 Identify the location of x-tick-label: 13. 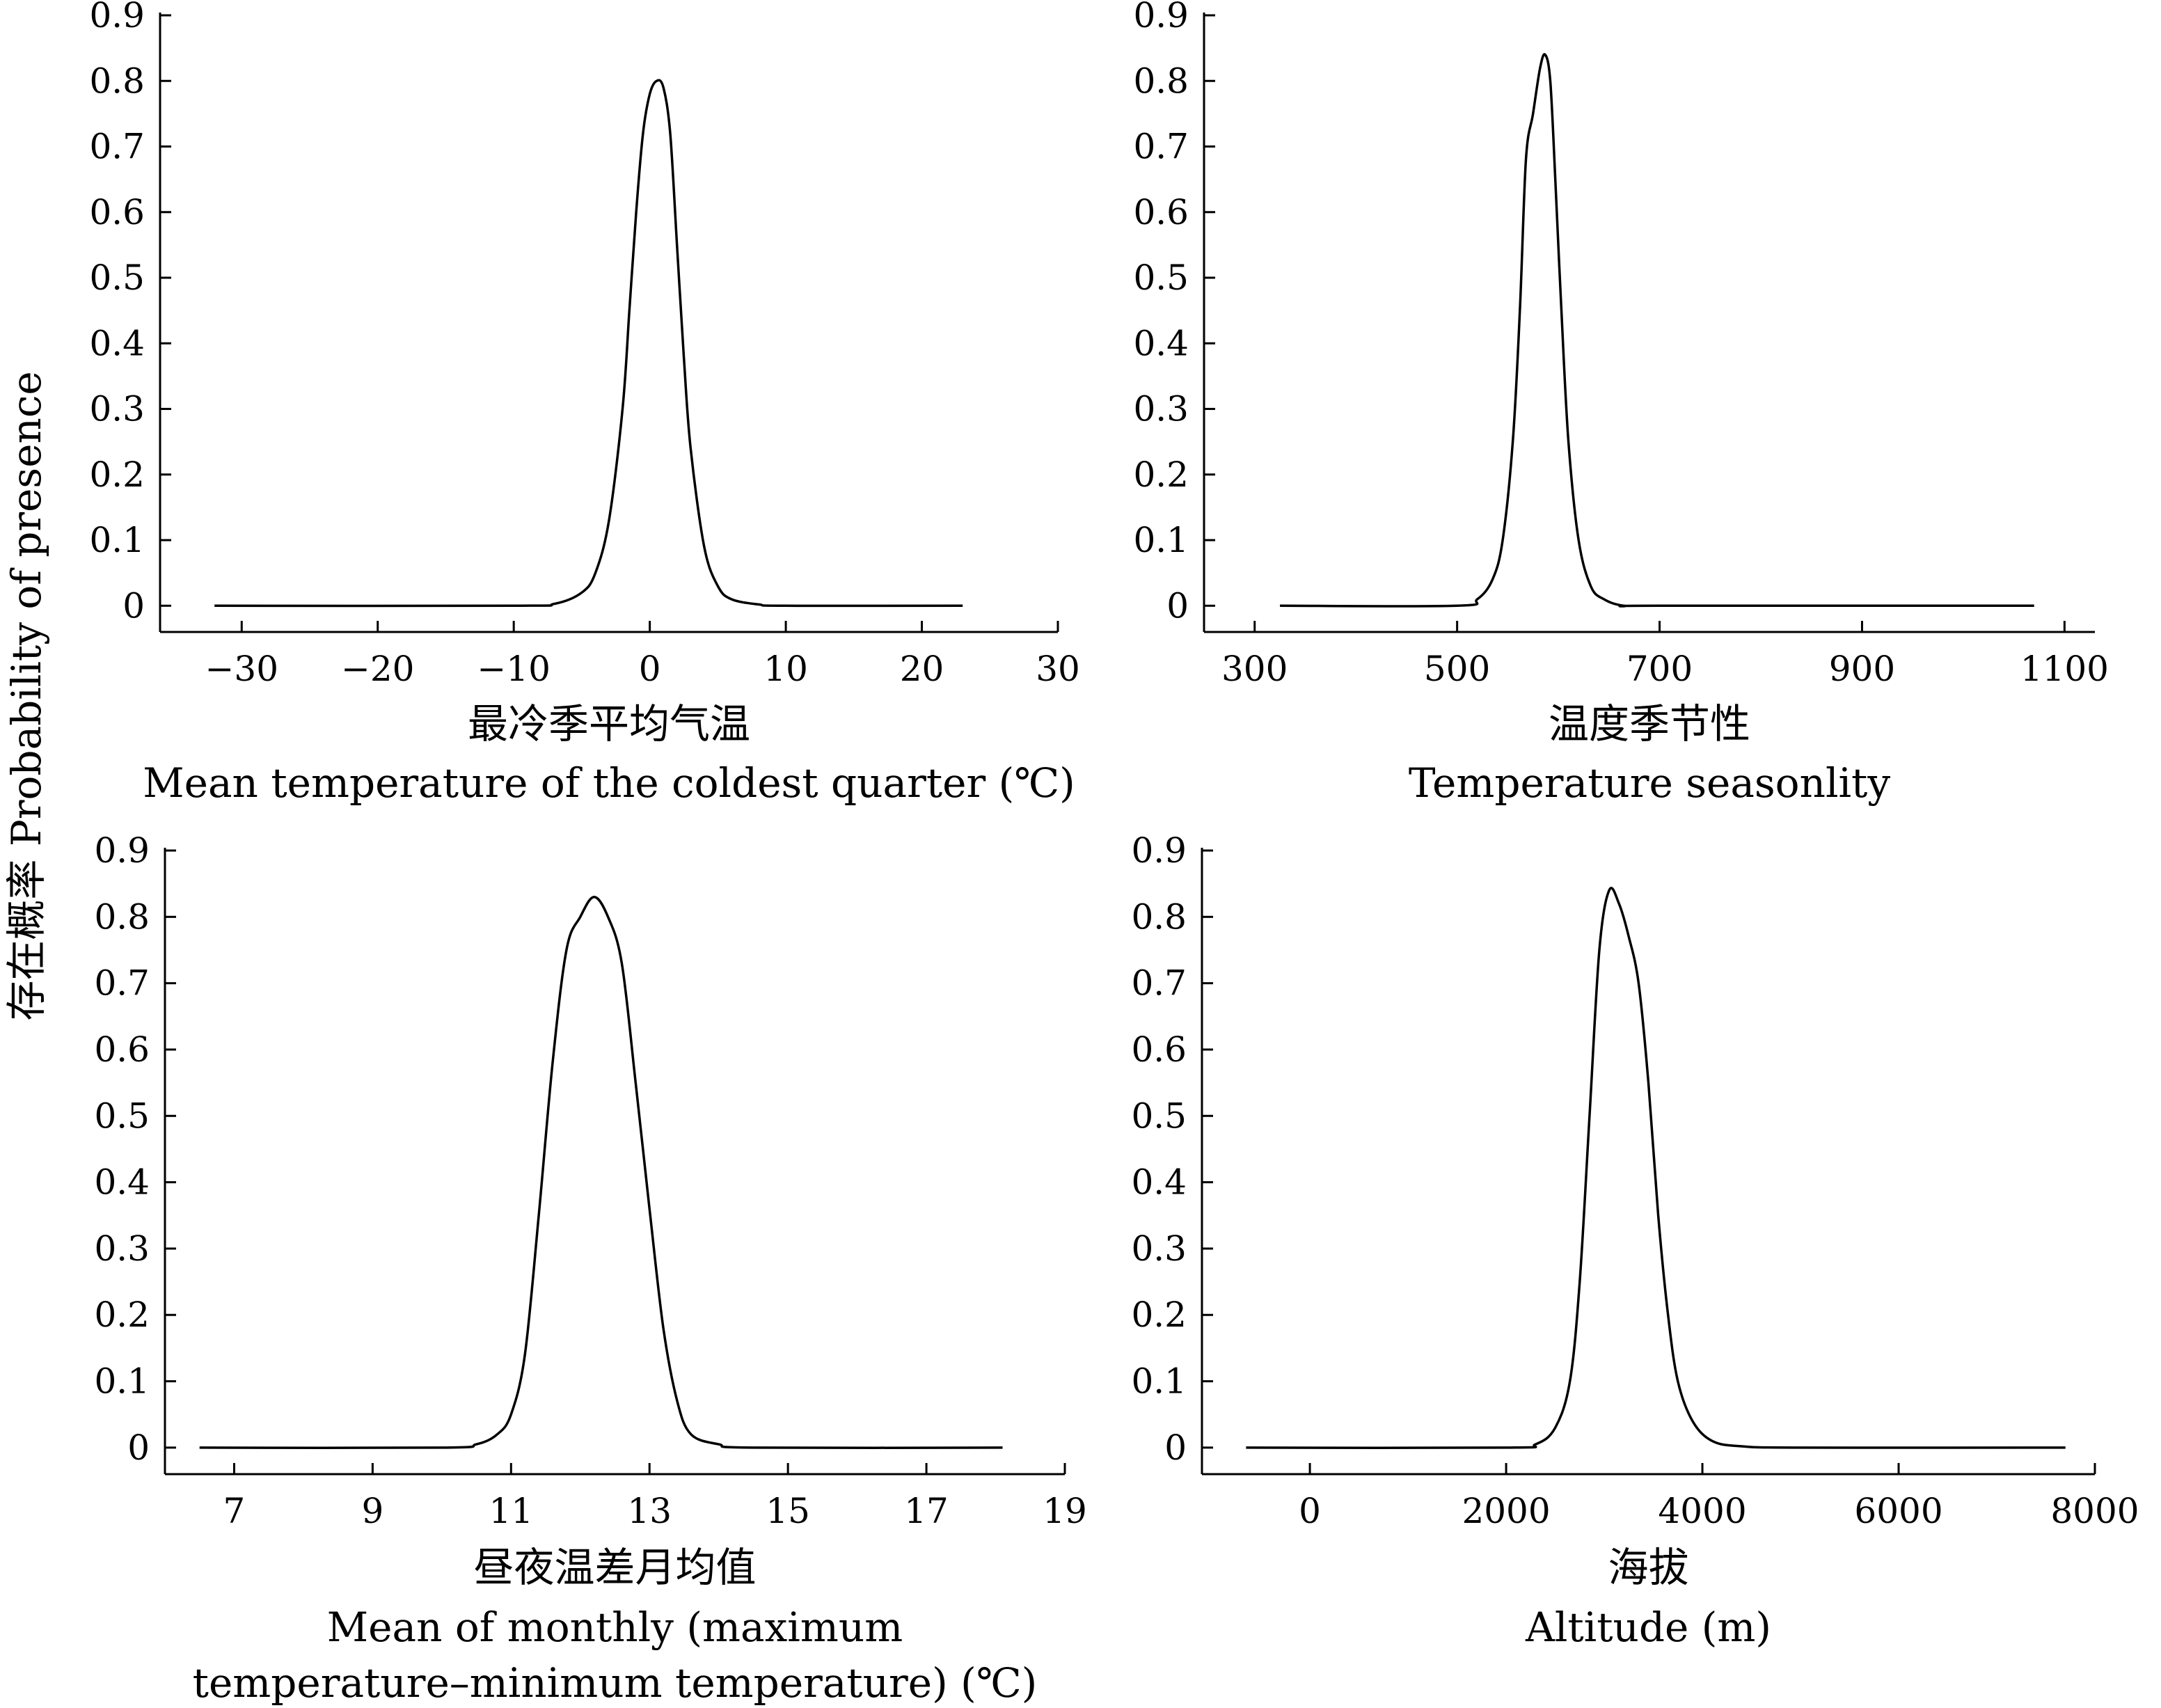
(649, 1511).